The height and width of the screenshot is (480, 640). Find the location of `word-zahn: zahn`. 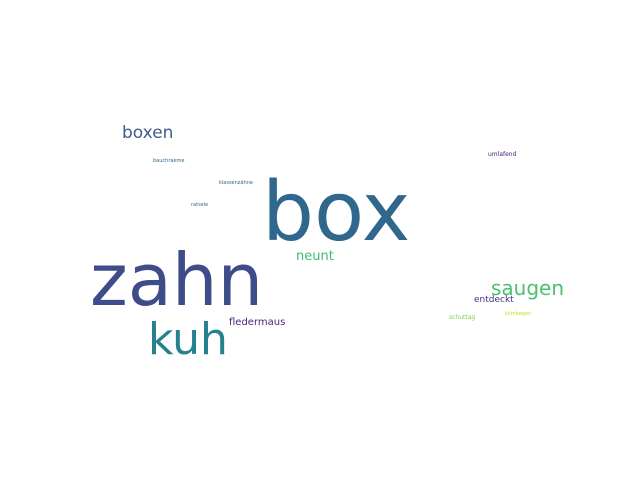

word-zahn: zahn is located at coordinates (177, 280).